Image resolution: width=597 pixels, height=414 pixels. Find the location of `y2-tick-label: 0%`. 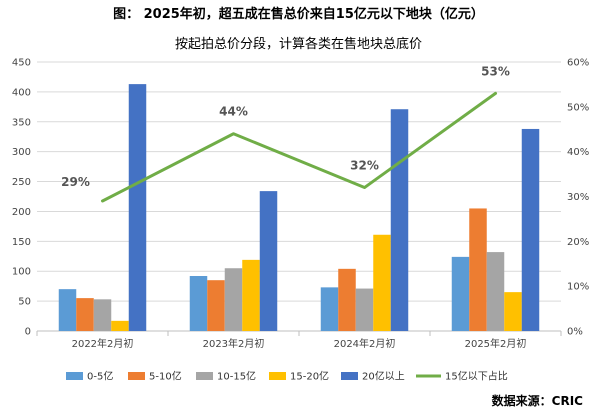

y2-tick-label: 0% is located at coordinates (575, 332).